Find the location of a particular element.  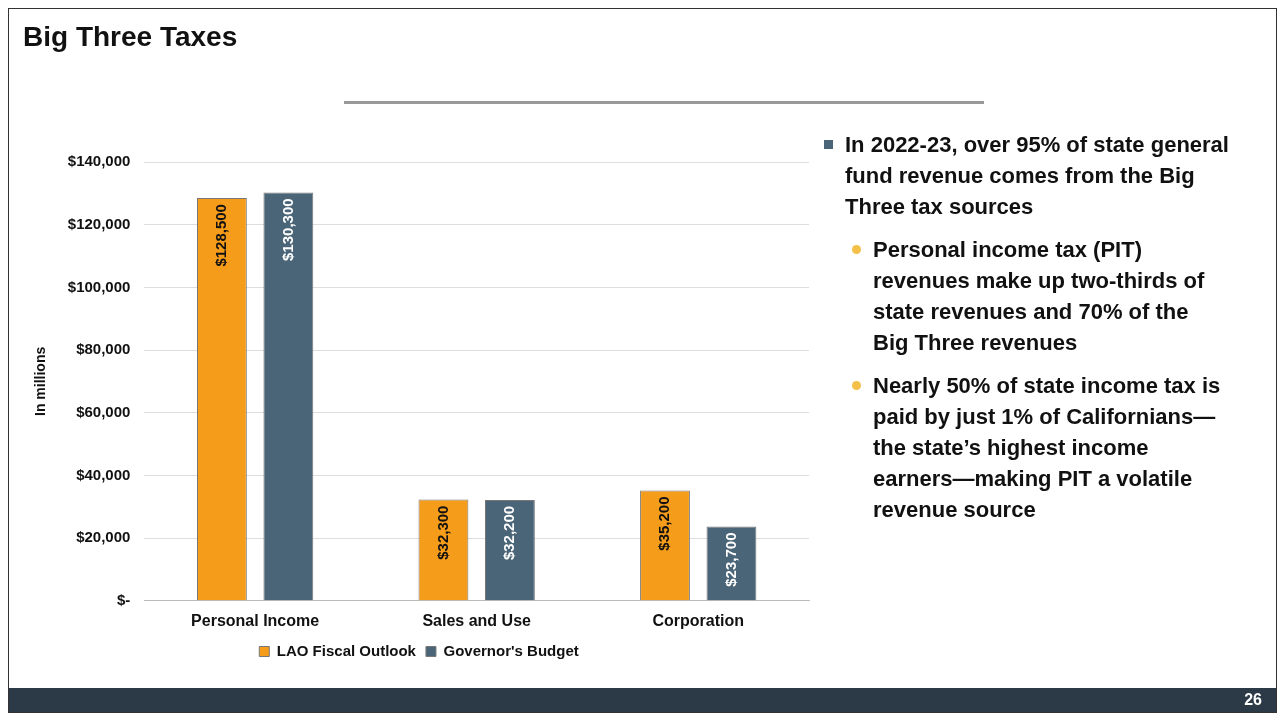

text: Personal income tax (PIT) revenues make up two-thirds of state revenues and 70% of the Big Three revenues is located at coordinates (1039, 296).